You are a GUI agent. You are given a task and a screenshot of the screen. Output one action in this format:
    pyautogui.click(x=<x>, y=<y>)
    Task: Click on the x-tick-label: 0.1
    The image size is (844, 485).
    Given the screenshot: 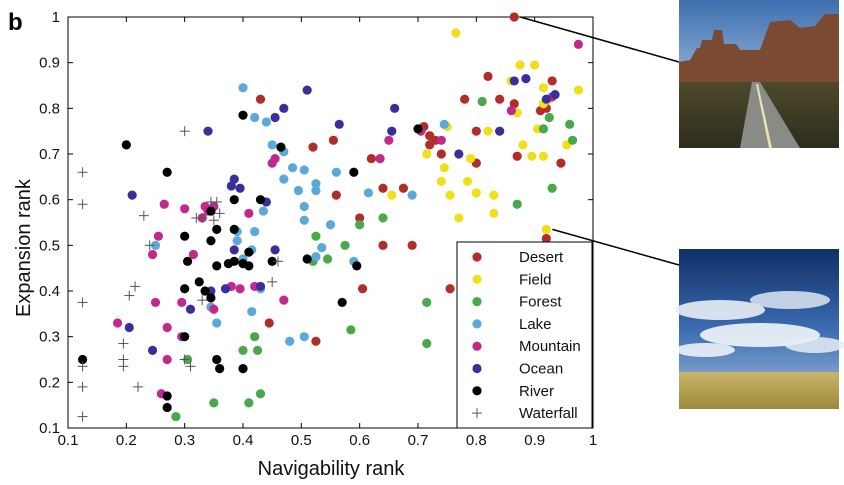 What is the action you would take?
    pyautogui.click(x=68, y=440)
    